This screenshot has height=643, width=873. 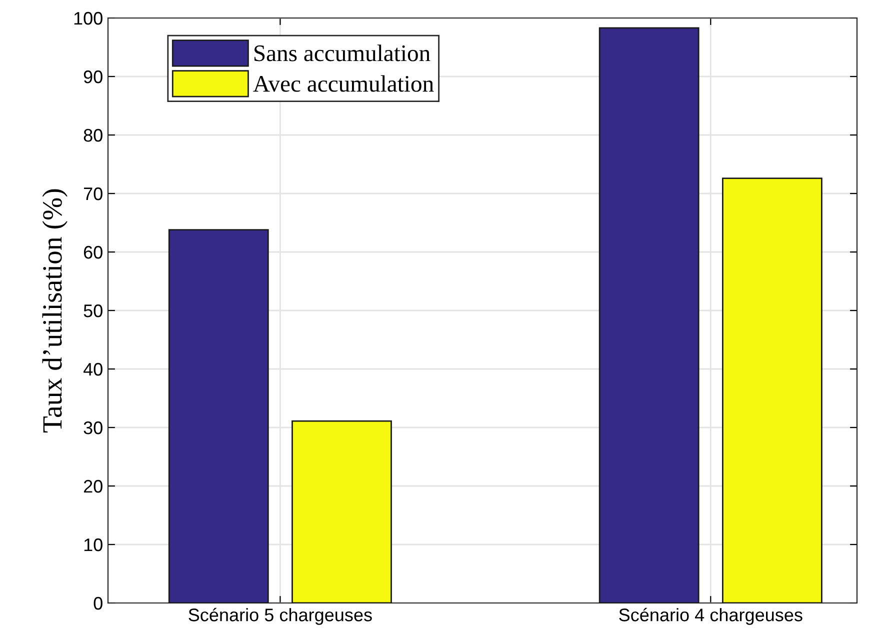 What do you see at coordinates (55, 310) in the screenshot?
I see `y-axis-title: Taux d’utilisation (%)` at bounding box center [55, 310].